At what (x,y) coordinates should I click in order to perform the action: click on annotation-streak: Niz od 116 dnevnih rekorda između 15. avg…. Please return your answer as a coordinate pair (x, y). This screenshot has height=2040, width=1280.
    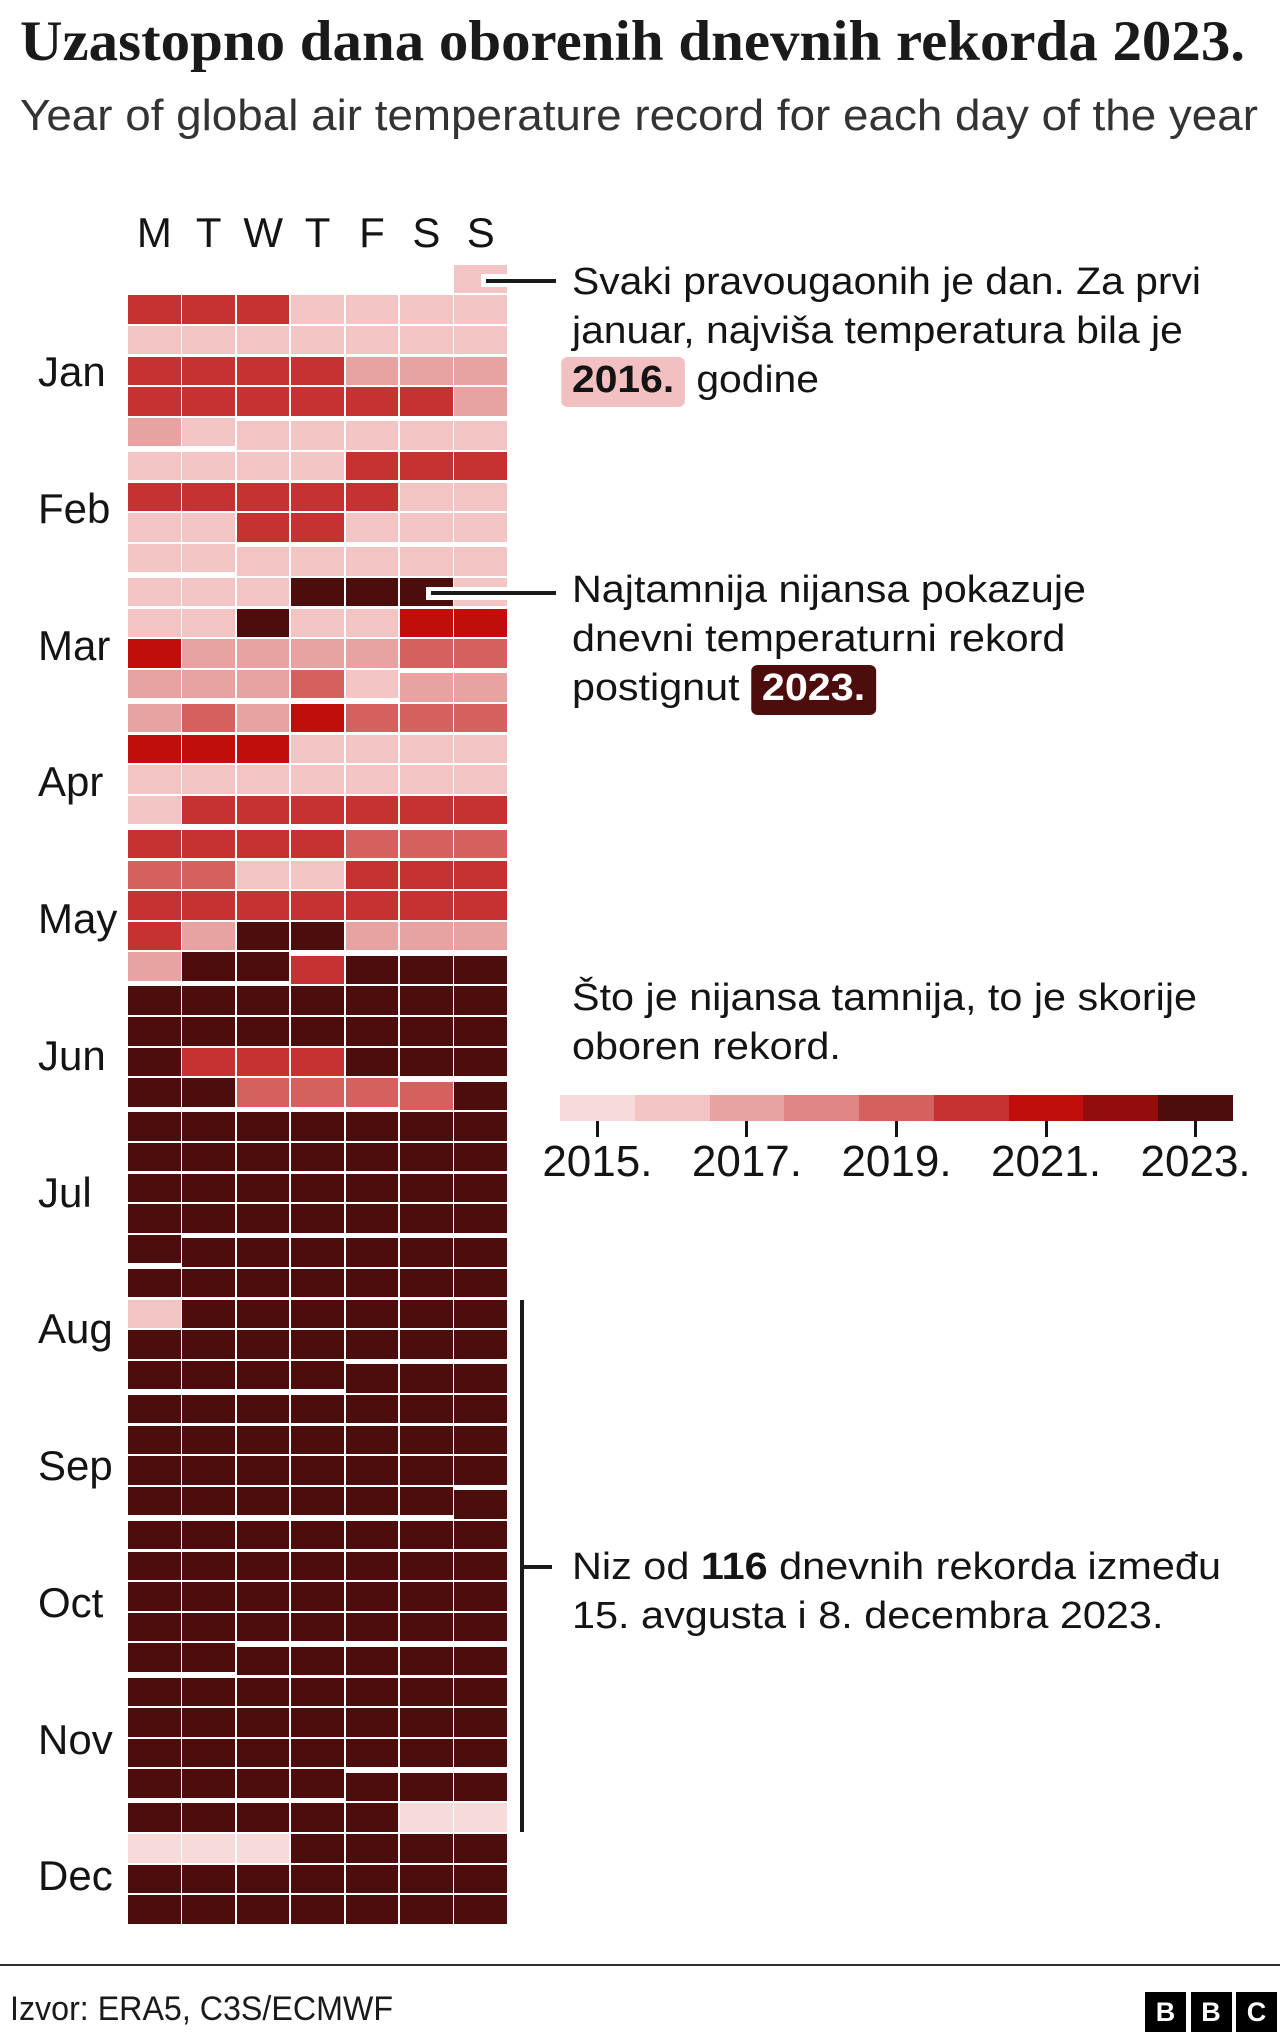
    Looking at the image, I should click on (896, 1592).